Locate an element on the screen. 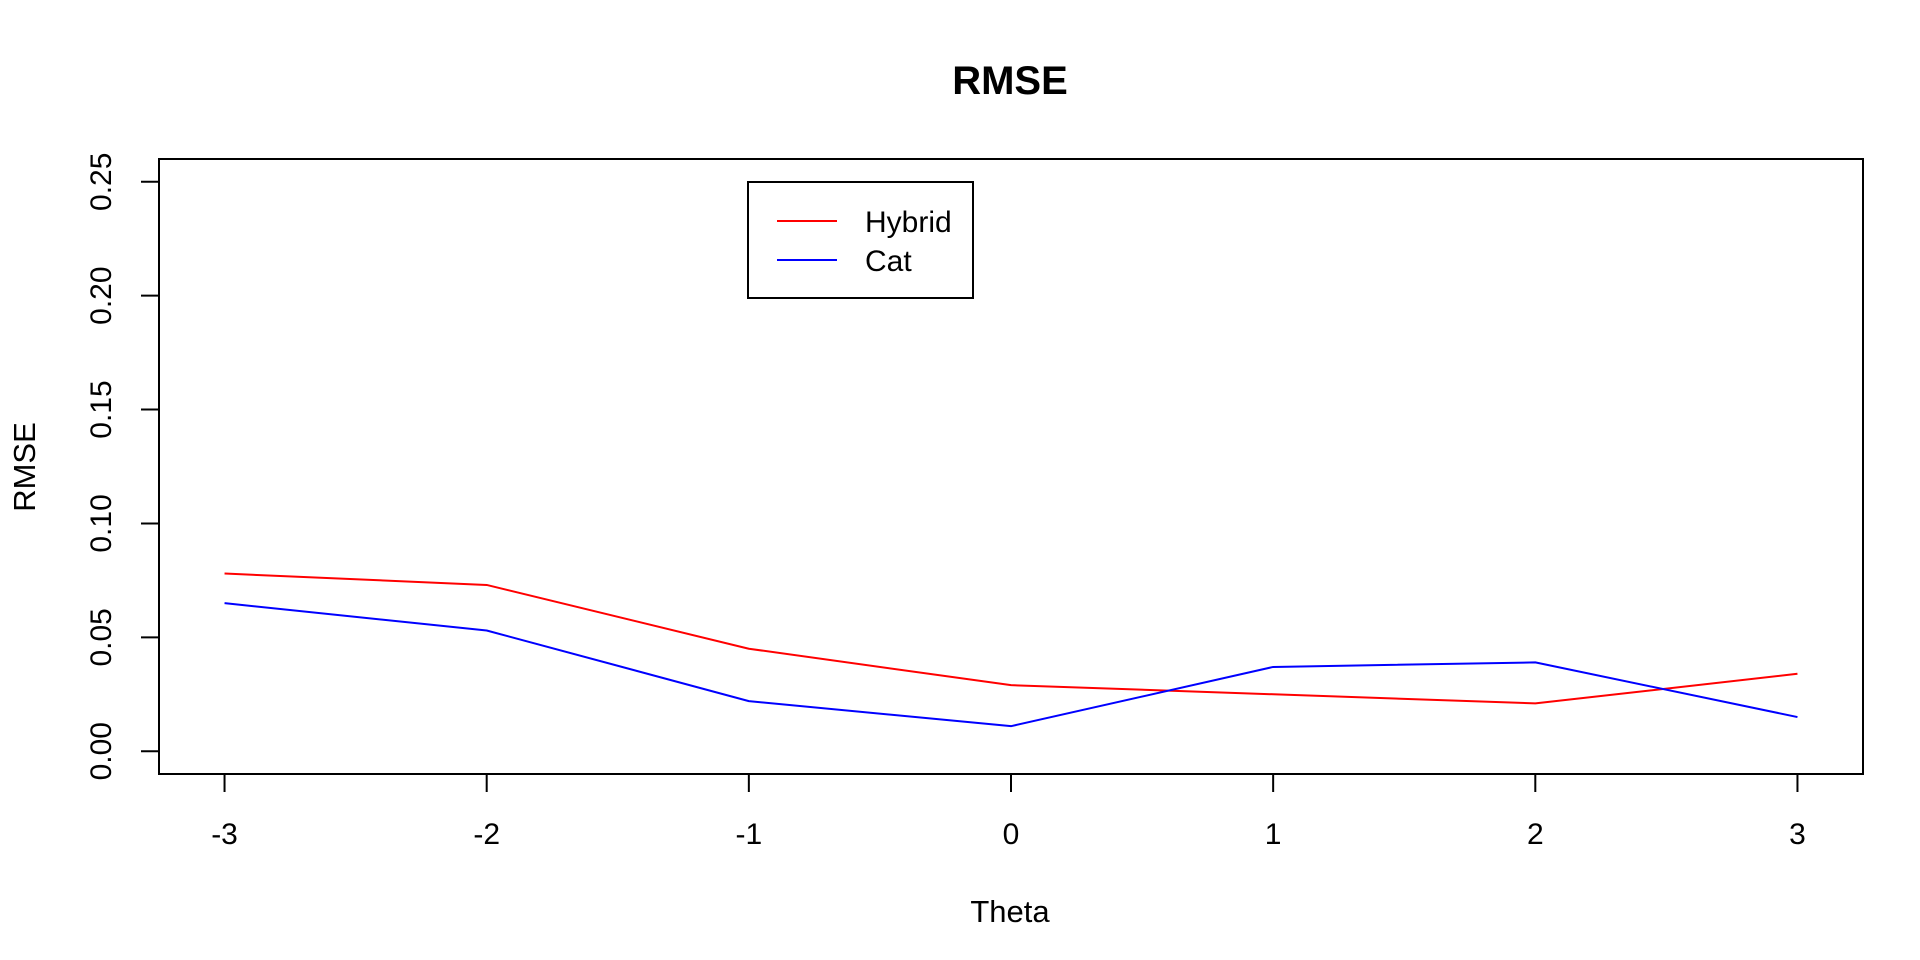 Image resolution: width=1920 pixels, height=960 pixels. y-axis: 0.00 0.05 0.10 0.15 0.20 0.25 is located at coordinates (122, 466).